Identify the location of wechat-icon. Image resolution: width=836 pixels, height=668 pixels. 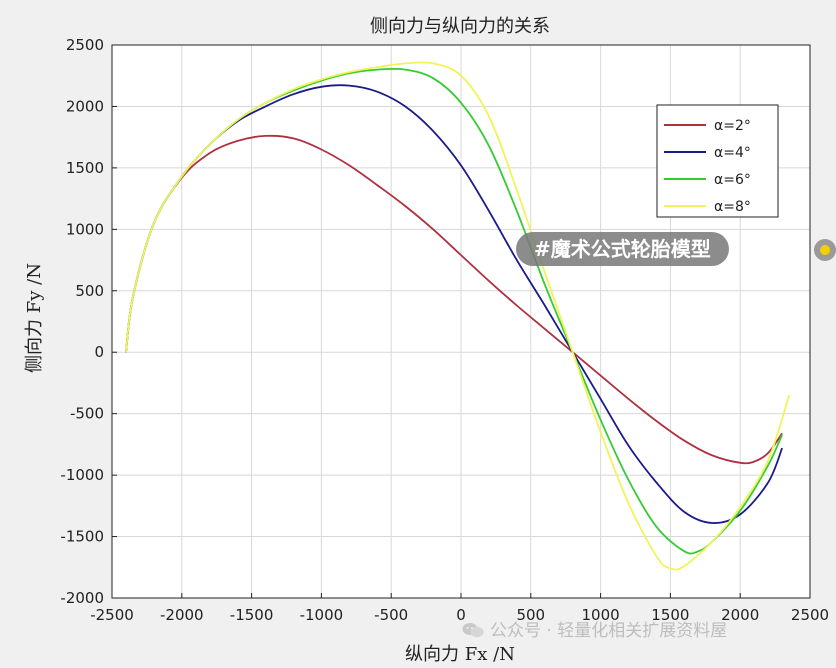
(473, 630).